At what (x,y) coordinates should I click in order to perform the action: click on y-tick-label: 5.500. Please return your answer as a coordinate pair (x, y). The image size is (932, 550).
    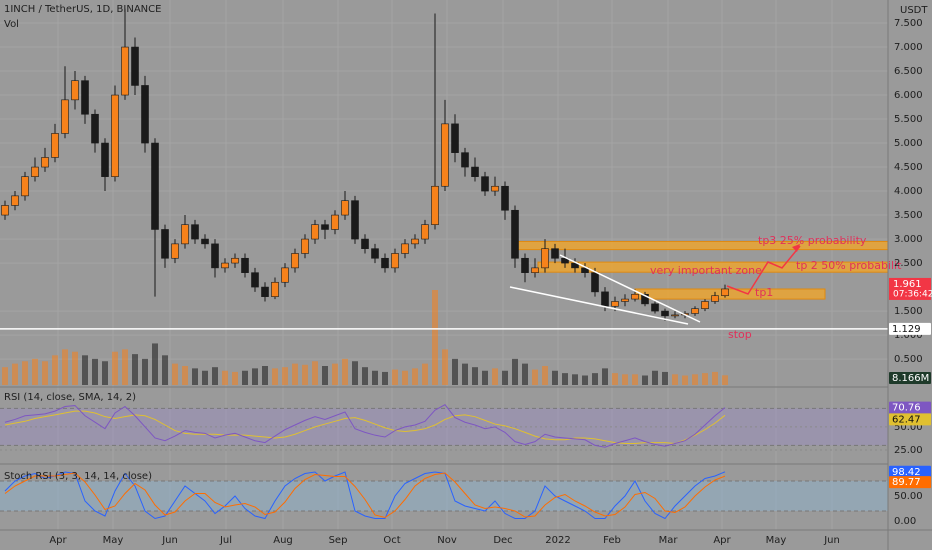
    Looking at the image, I should click on (908, 119).